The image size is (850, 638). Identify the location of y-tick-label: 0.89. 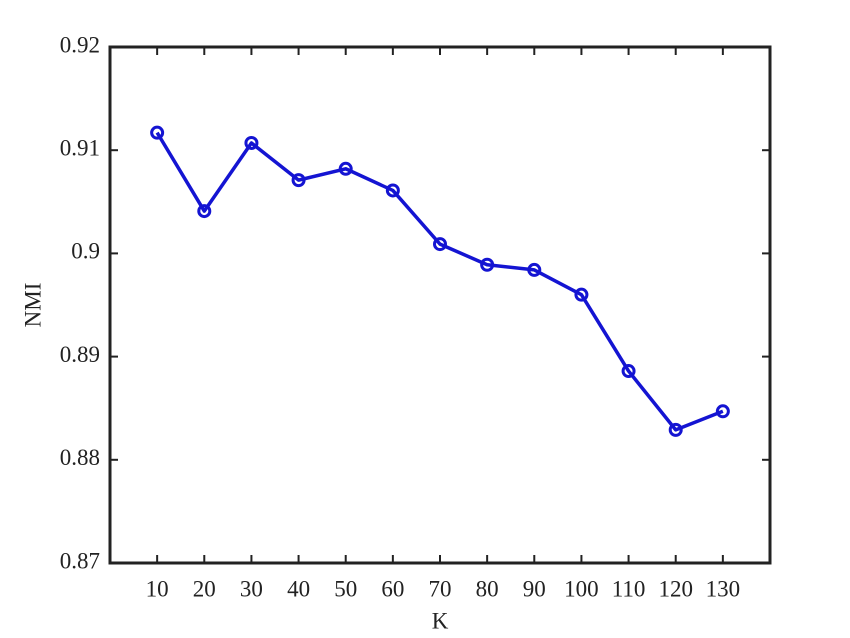
(80, 354).